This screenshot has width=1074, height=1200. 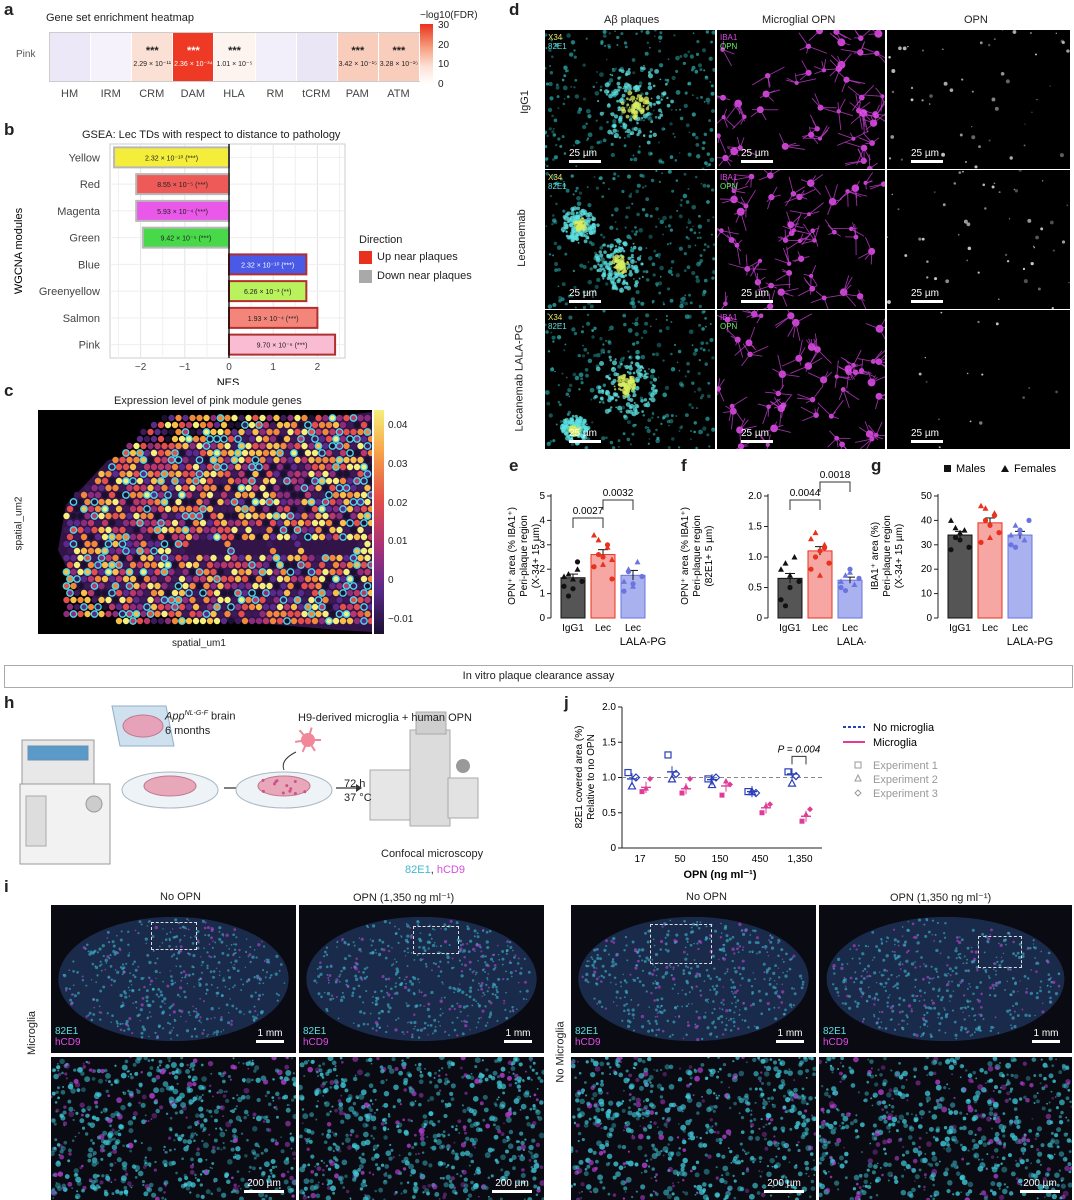 What do you see at coordinates (681, 944) in the screenshot?
I see `i-inset-box` at bounding box center [681, 944].